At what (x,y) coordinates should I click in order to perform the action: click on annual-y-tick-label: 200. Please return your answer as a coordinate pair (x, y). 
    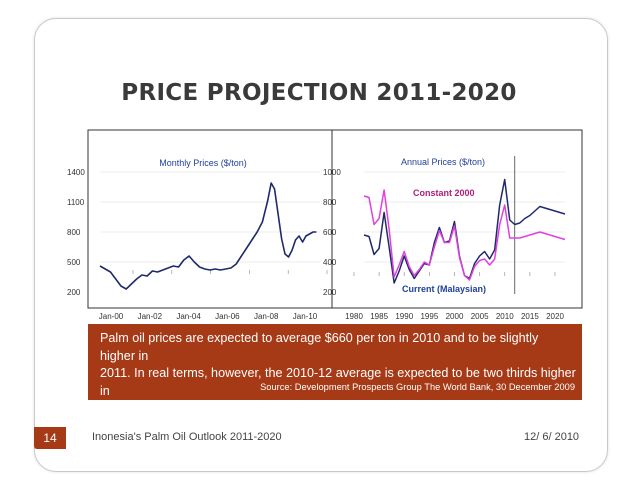
    Looking at the image, I should click on (330, 292).